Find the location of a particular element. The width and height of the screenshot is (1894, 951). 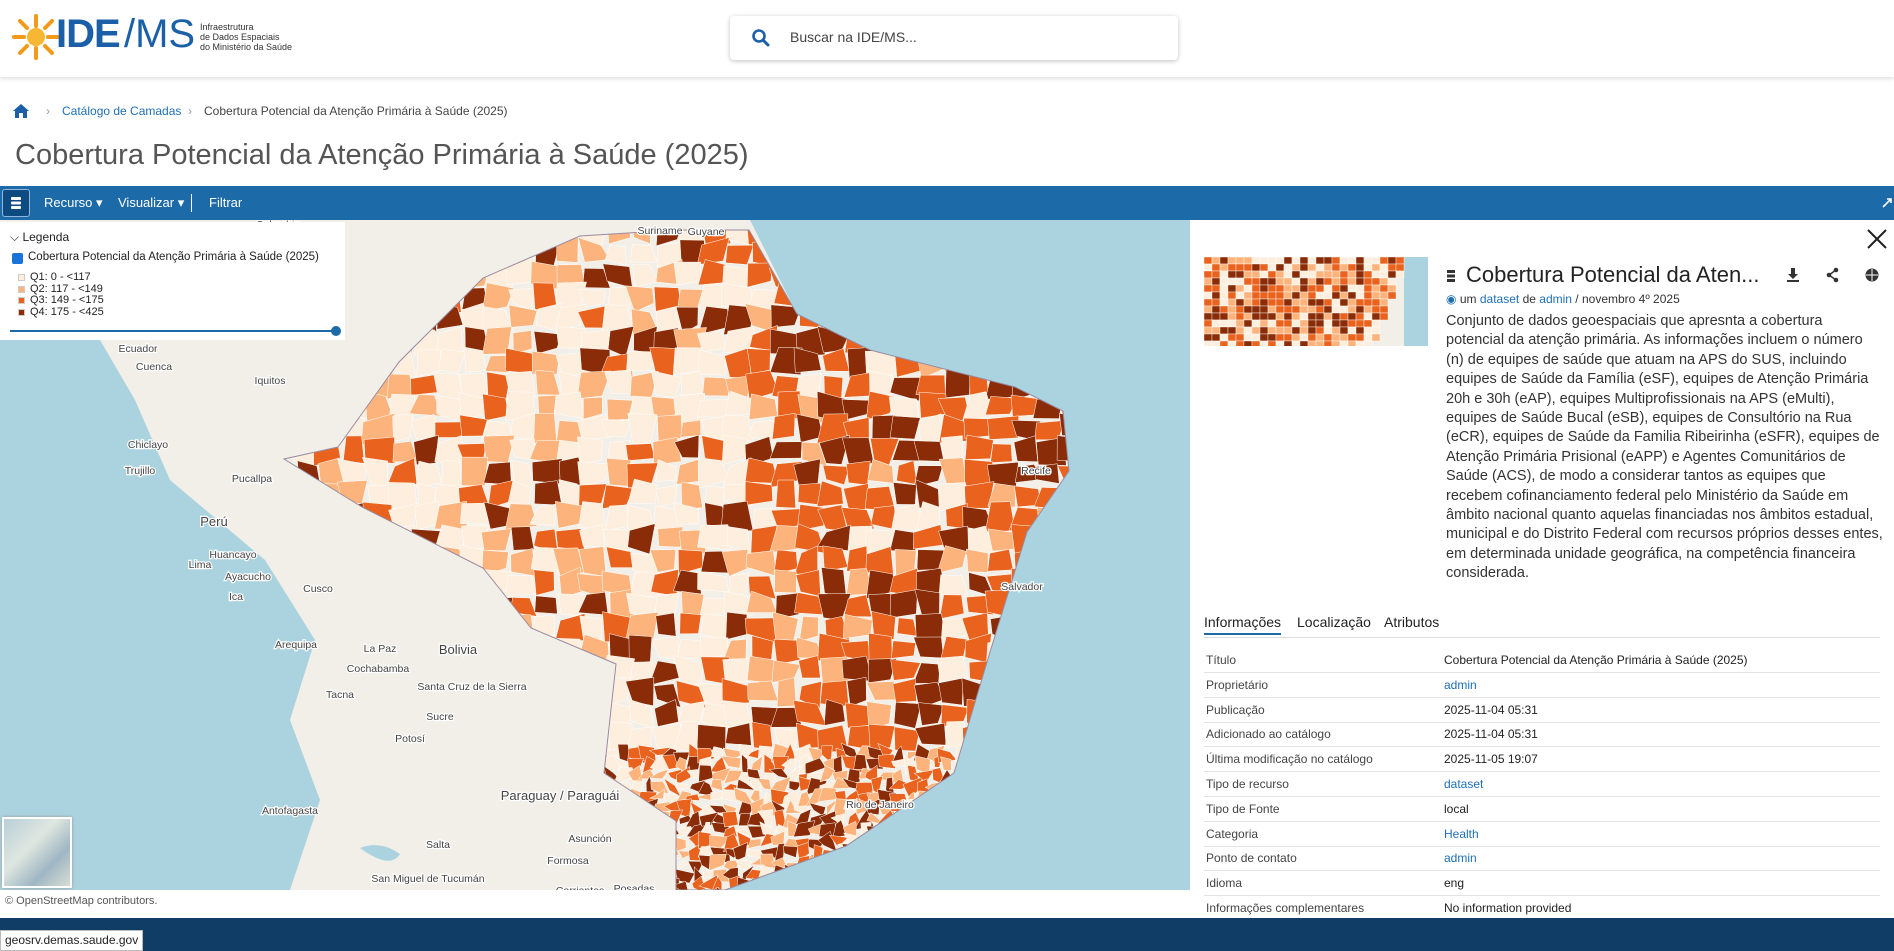

place-label: Paraguay / Paraguái is located at coordinates (560, 795).